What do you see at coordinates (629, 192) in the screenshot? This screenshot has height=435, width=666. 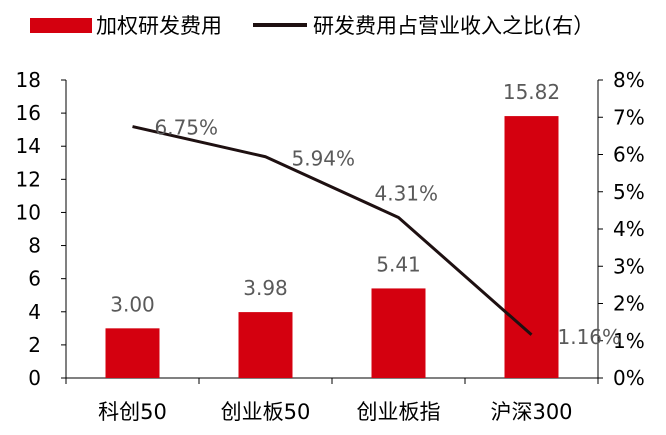 I see `y-right-tick-label: 5%` at bounding box center [629, 192].